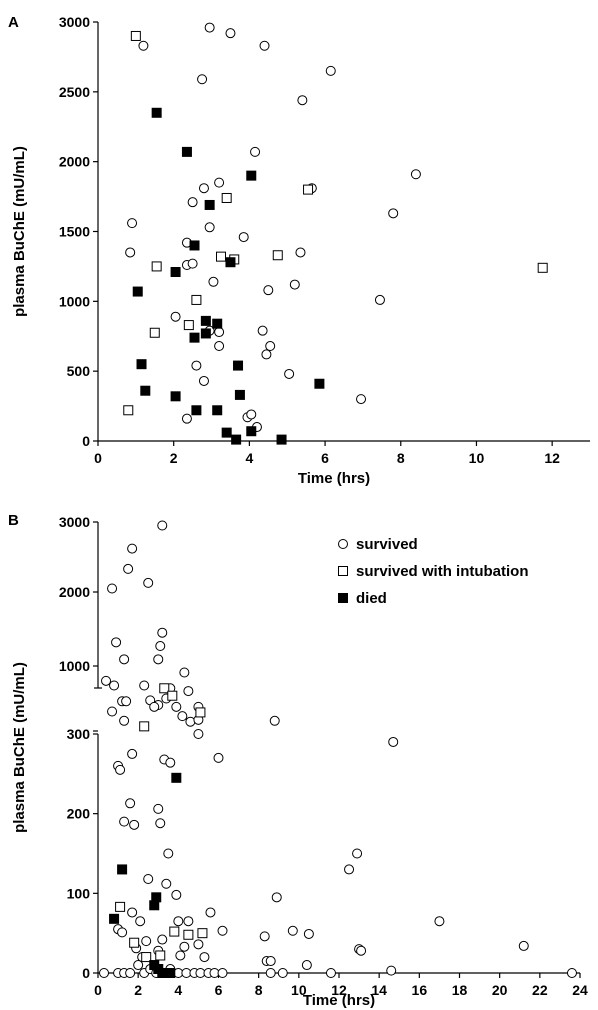 Image resolution: width=598 pixels, height=1010 pixels. What do you see at coordinates (98, 458) in the screenshot?
I see `panel-a-x-tick-label: 0` at bounding box center [98, 458].